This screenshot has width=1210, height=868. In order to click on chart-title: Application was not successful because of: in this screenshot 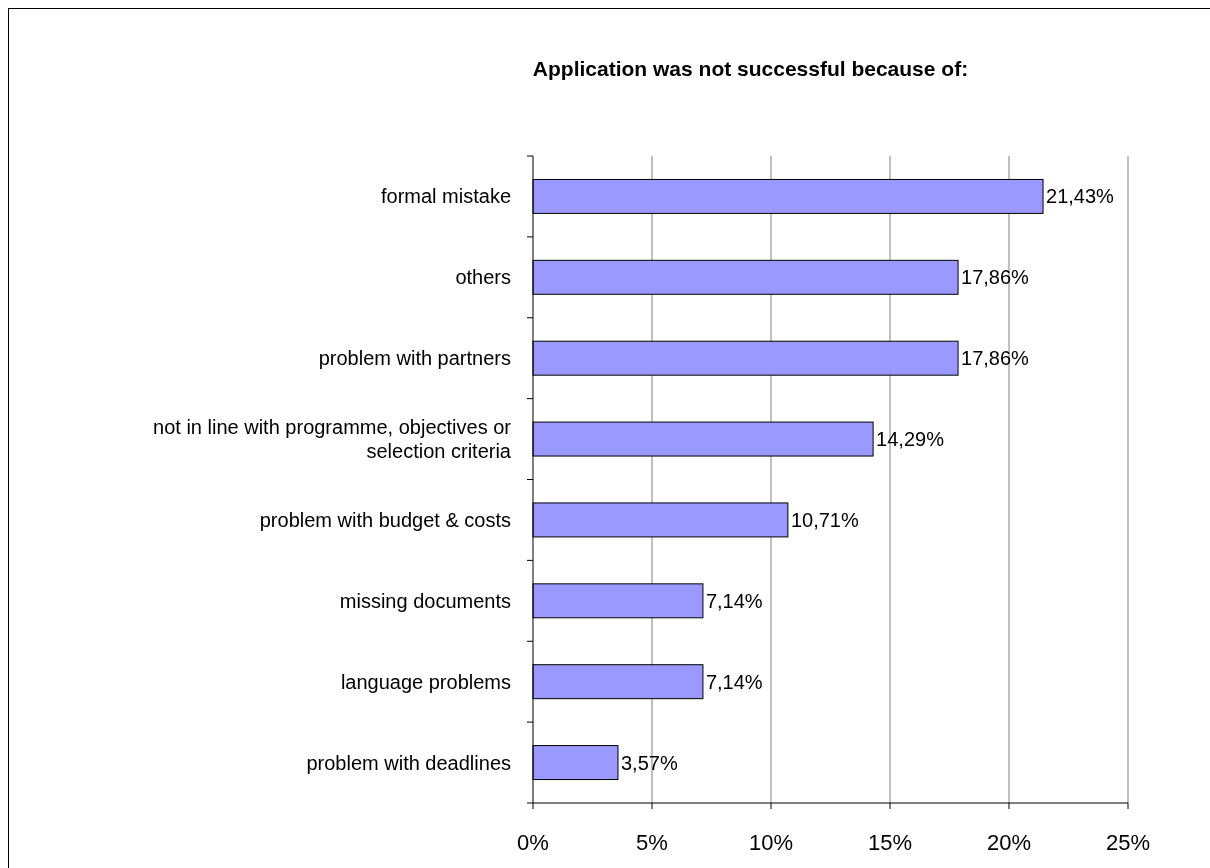, I will do `click(750, 68)`.